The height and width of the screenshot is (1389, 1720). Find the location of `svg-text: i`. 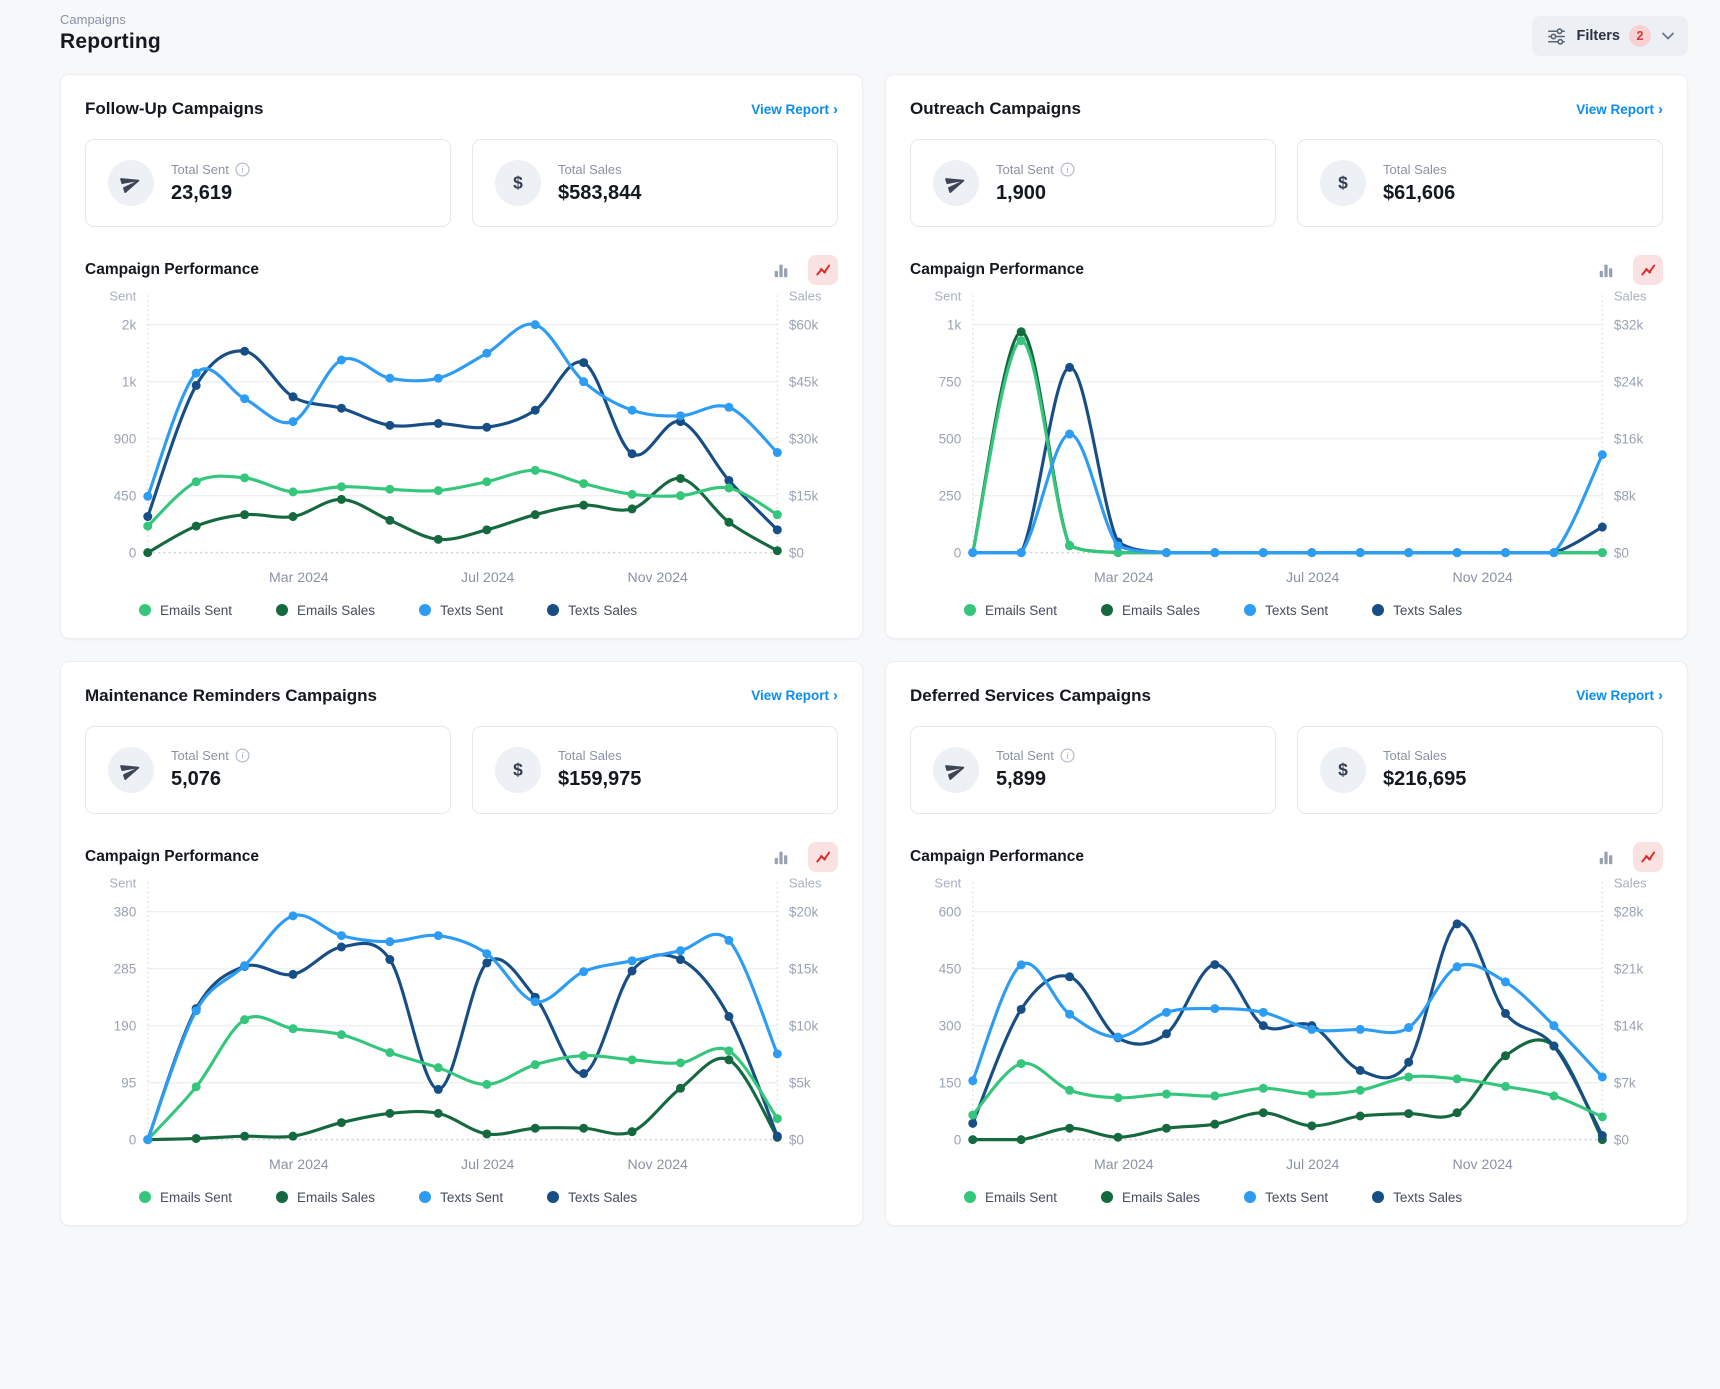

svg-text: i is located at coordinates (1067, 169).